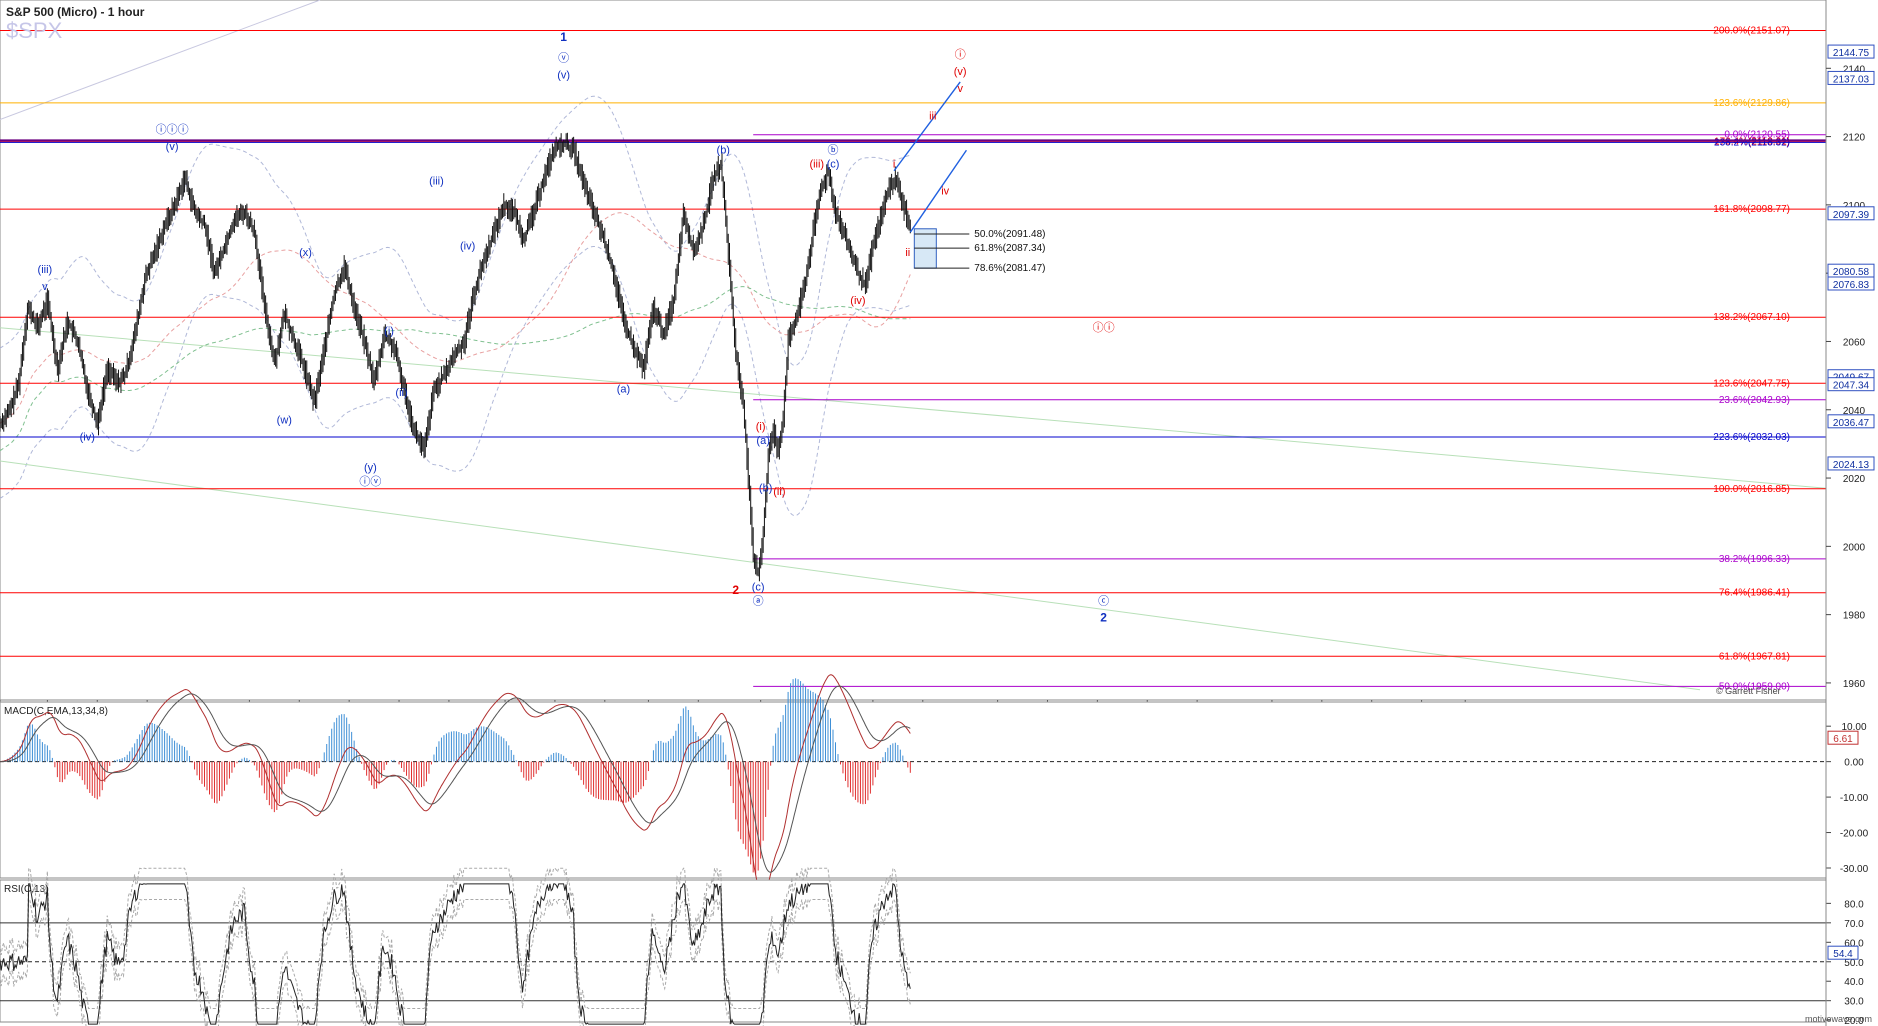 Image resolution: width=1878 pixels, height=1026 pixels. I want to click on fib-label: 23.6%(2042.93), so click(1754, 400).